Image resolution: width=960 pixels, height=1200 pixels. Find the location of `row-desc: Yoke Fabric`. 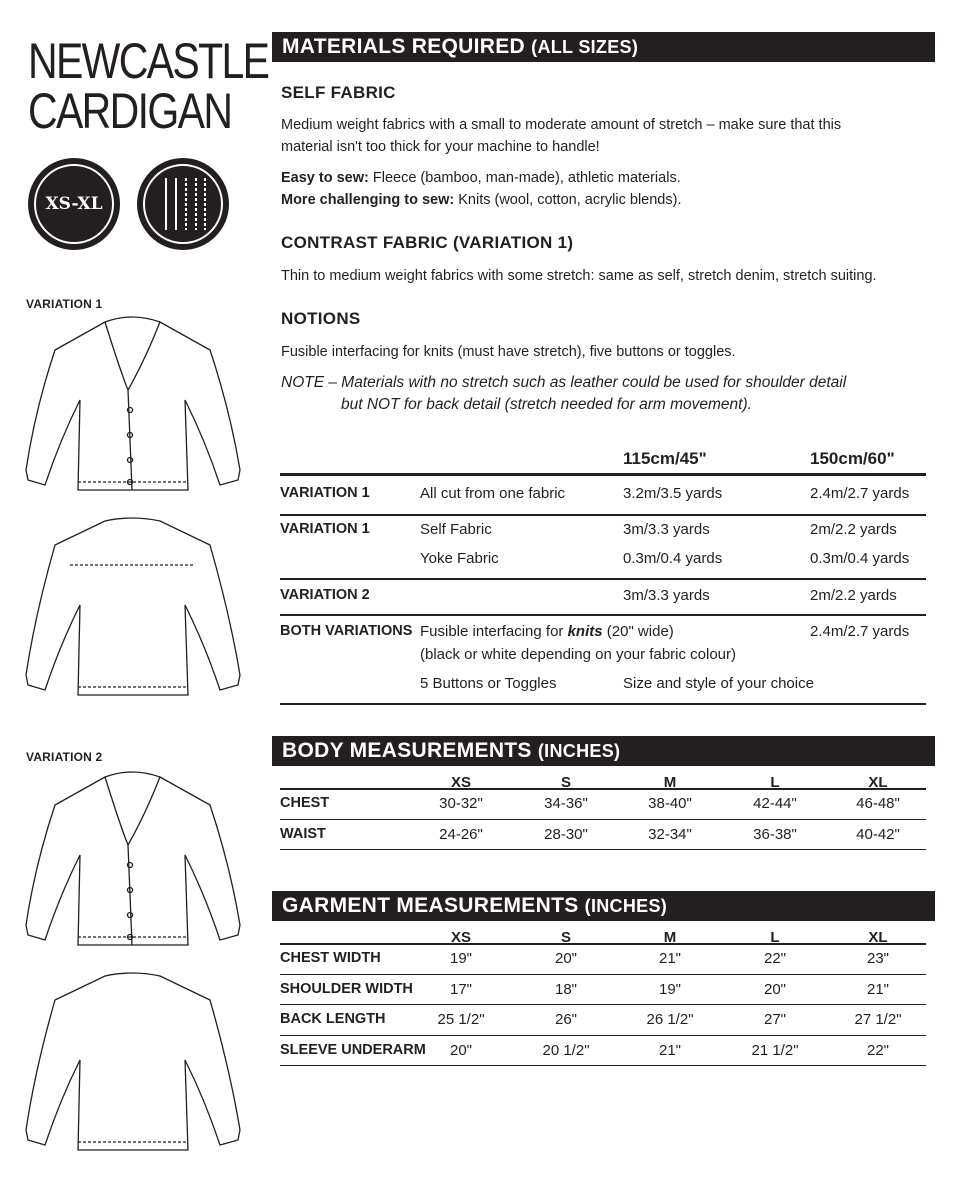

row-desc: Yoke Fabric is located at coordinates (459, 558).